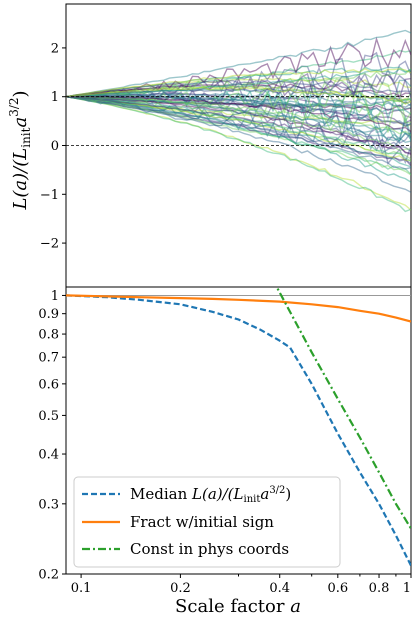  What do you see at coordinates (52, 436) in the screenshot?
I see `bottom-panel-y-ticks: 0.2 0.3 0.4 0.5 0.6 0.7 0.8 0.9 1` at bounding box center [52, 436].